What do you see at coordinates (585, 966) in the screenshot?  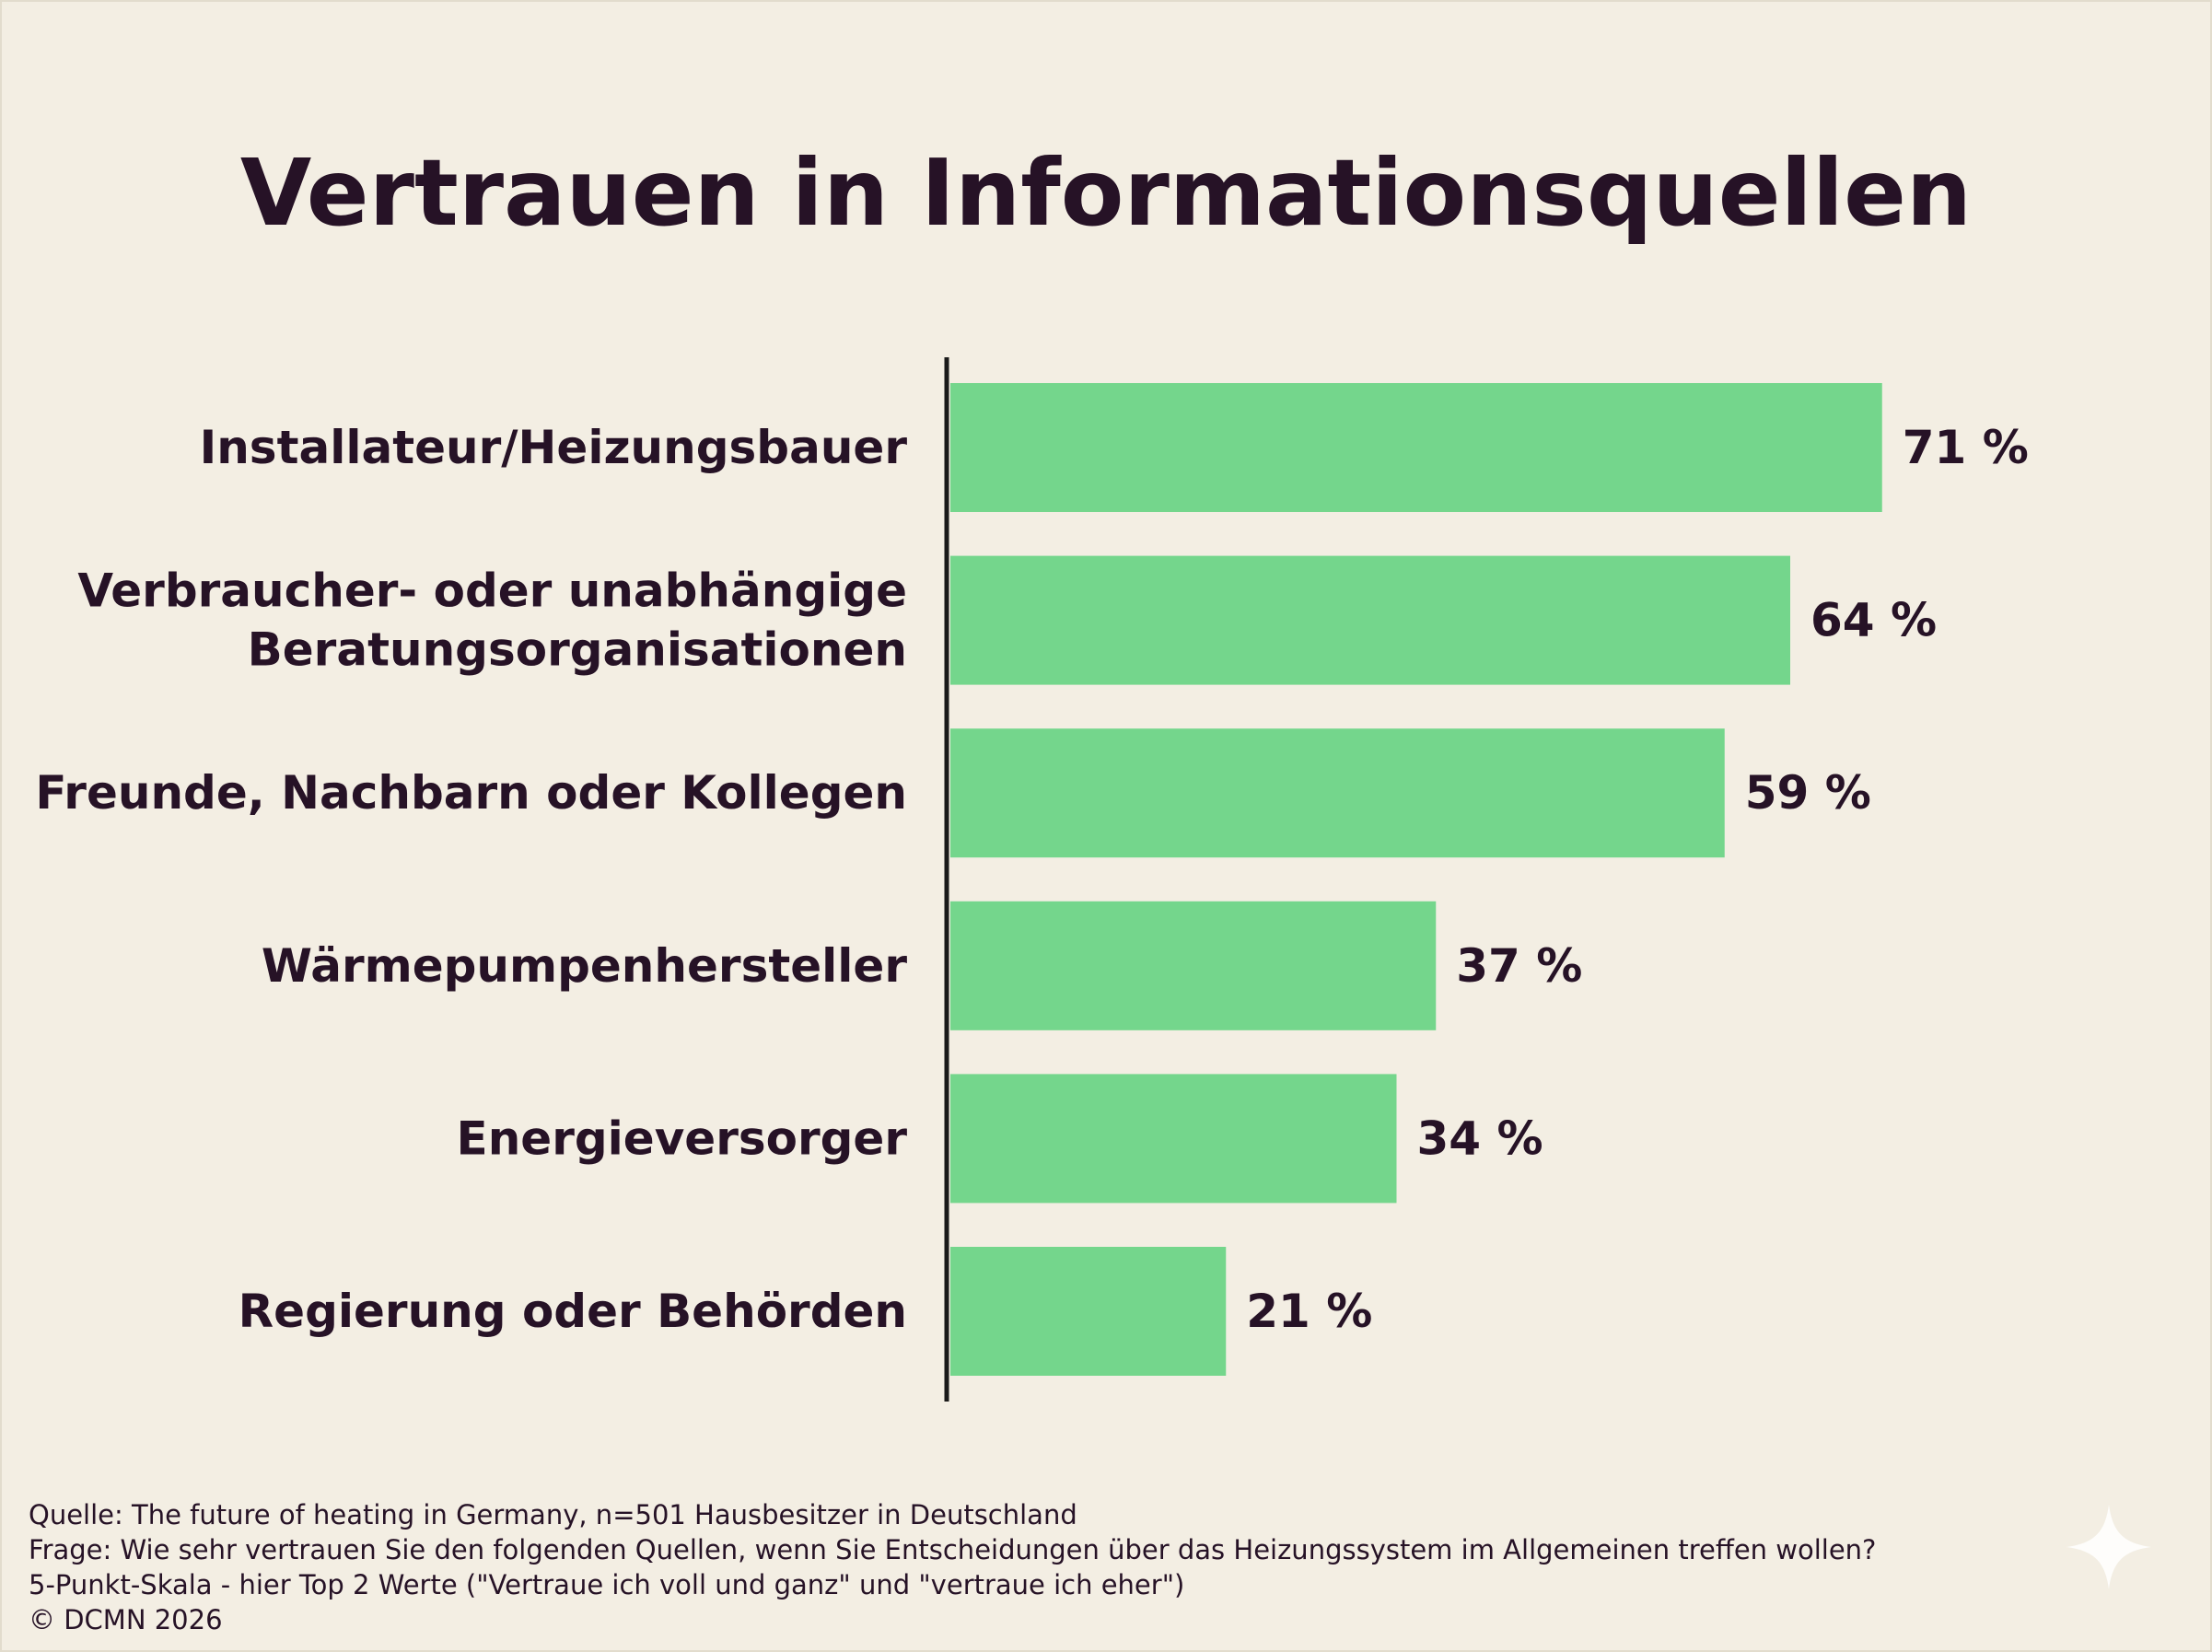 I see `category-label-4: Wärmepumpenhersteller` at bounding box center [585, 966].